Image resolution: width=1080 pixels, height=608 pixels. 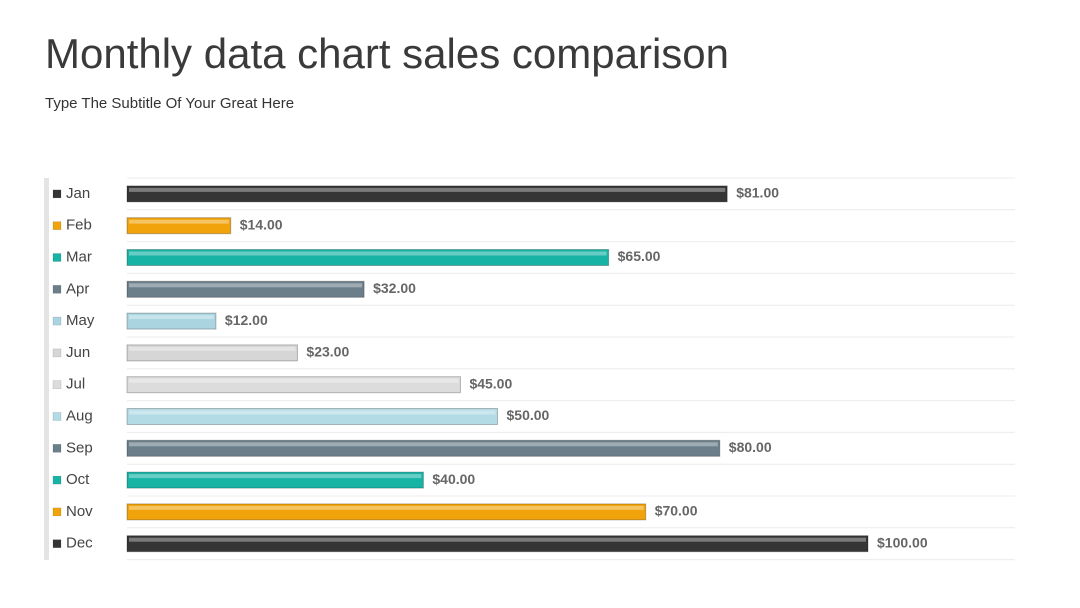 What do you see at coordinates (639, 256) in the screenshot?
I see `value-label: $65.00` at bounding box center [639, 256].